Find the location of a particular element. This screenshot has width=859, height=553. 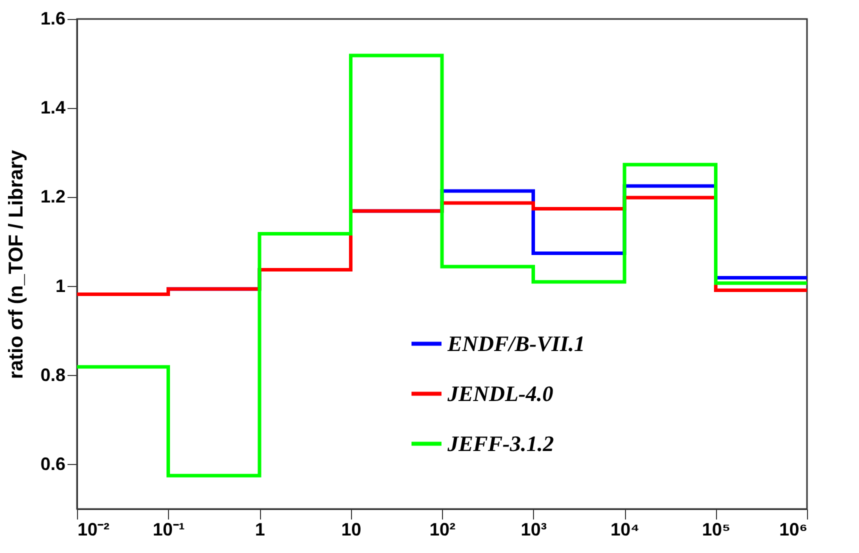

legend-label: JEFF-3.1.2 is located at coordinates (500, 443).